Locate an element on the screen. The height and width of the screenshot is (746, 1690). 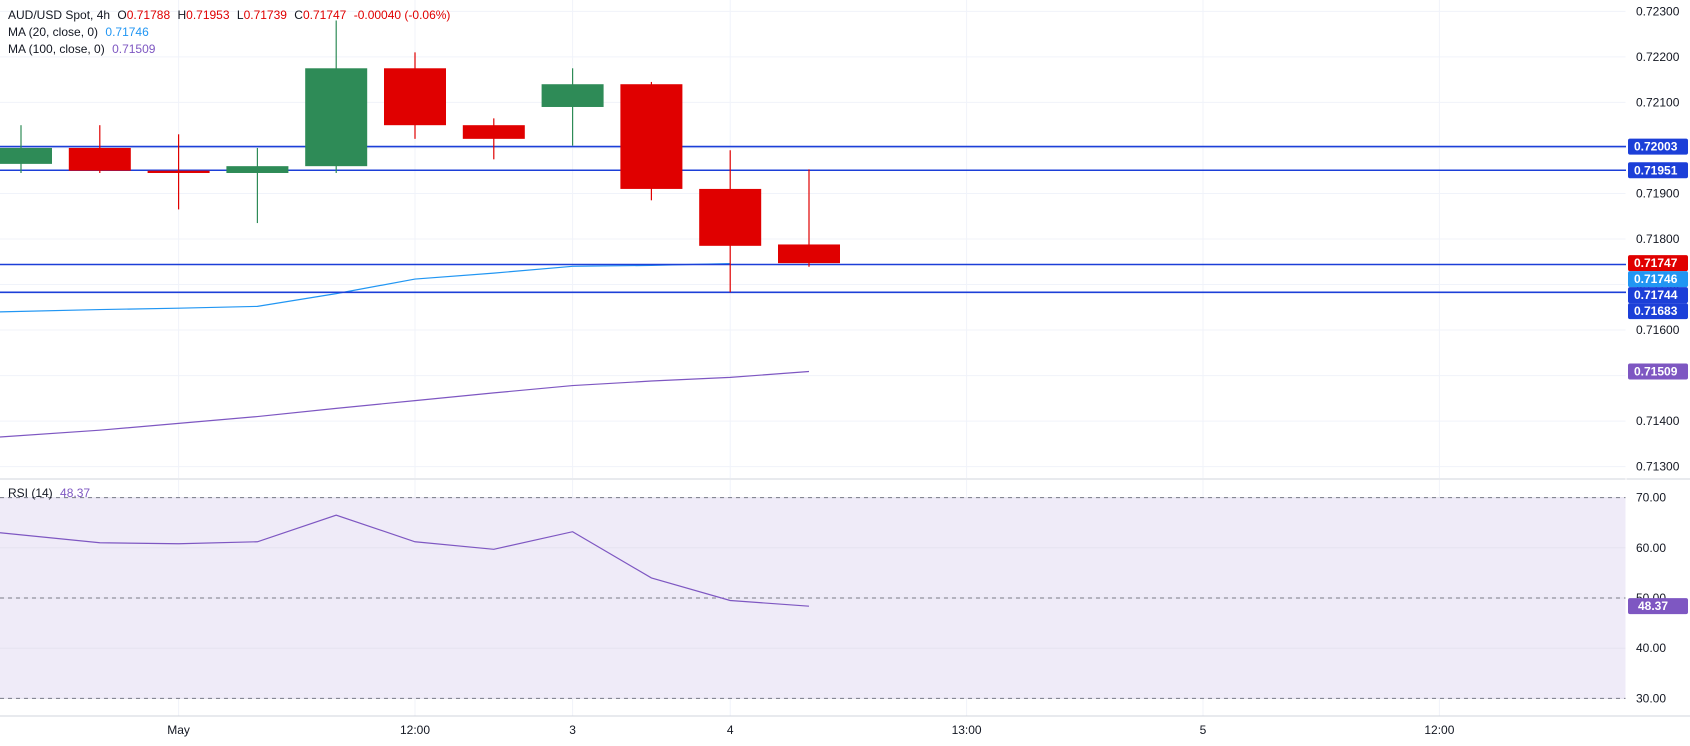
price-tick-label: 0.71900 is located at coordinates (1658, 193).